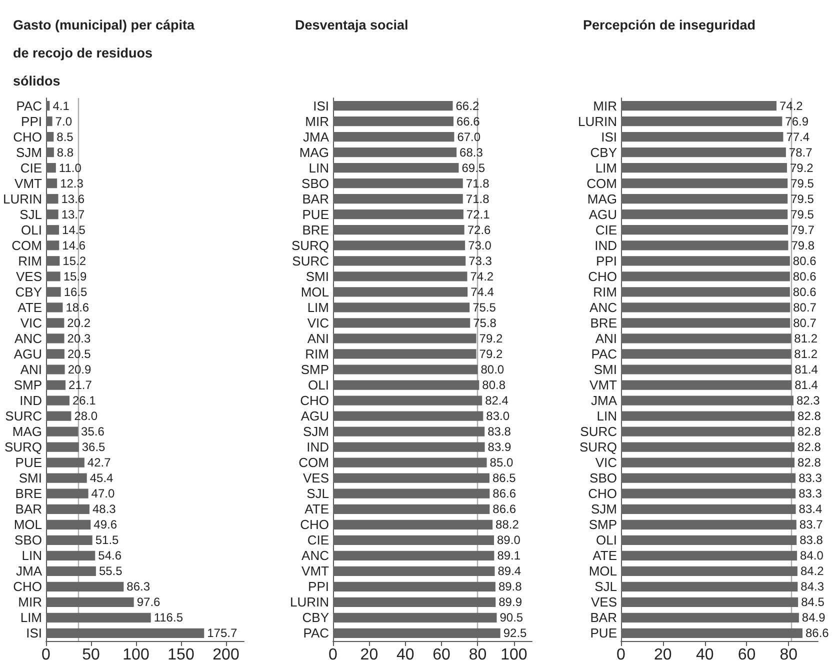 The width and height of the screenshot is (832, 663). What do you see at coordinates (73, 214) in the screenshot?
I see `data-label: 13.7` at bounding box center [73, 214].